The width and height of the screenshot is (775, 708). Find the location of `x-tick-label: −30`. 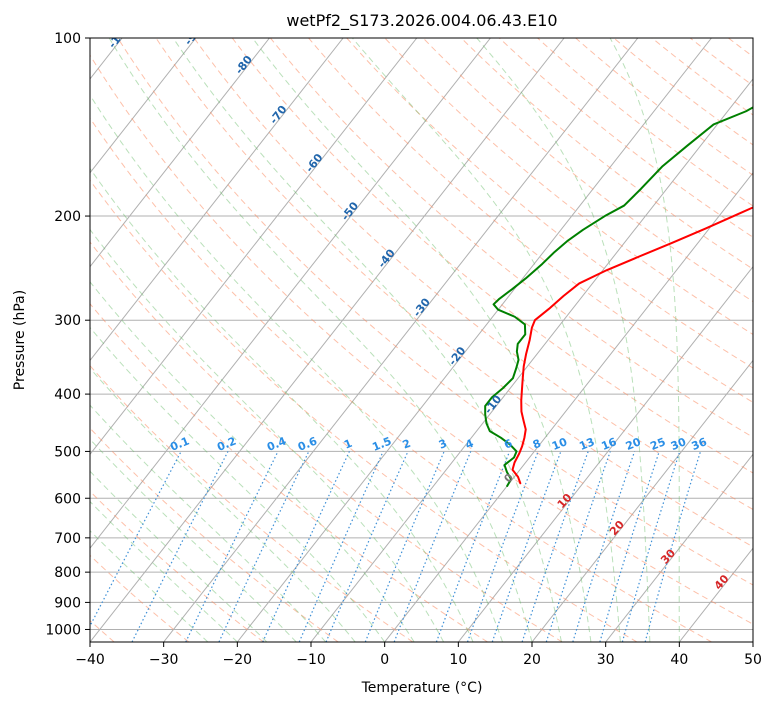

x-tick-label: −30 is located at coordinates (164, 660).